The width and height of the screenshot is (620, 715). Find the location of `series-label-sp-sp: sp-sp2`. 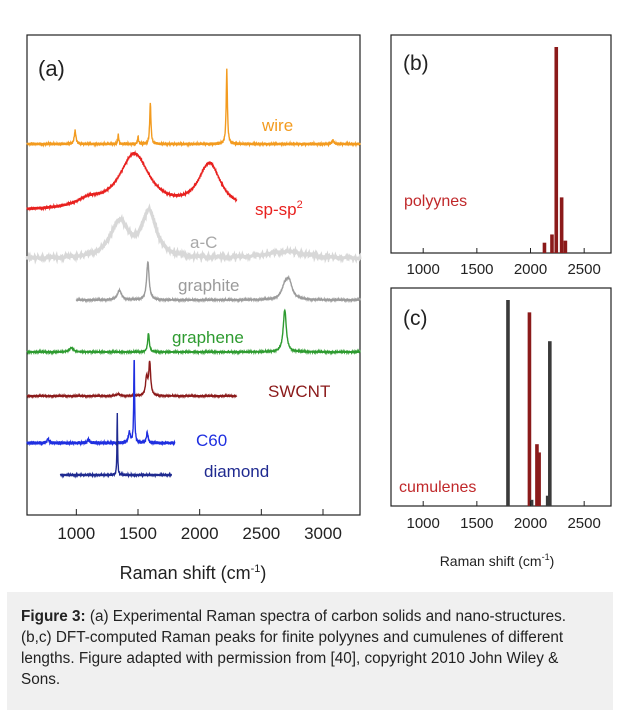

series-label-sp-sp: sp-sp2 is located at coordinates (279, 209).